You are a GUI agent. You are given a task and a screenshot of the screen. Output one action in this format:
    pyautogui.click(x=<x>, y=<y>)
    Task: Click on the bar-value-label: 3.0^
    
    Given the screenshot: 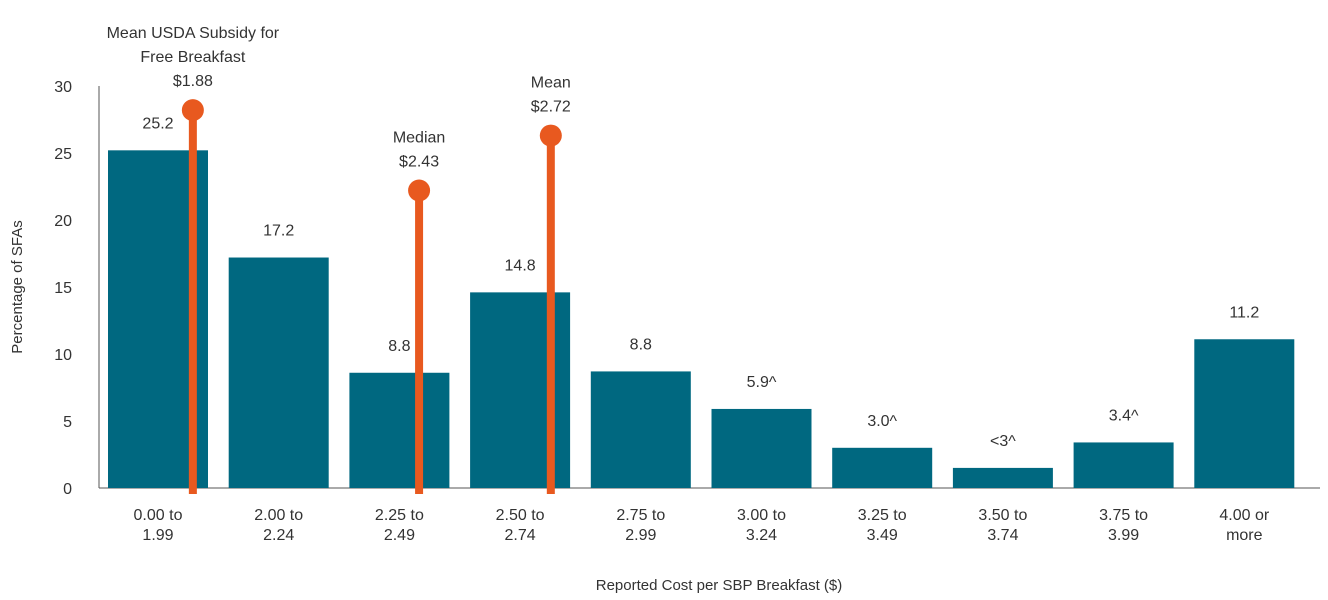 What is the action you would take?
    pyautogui.click(x=882, y=421)
    